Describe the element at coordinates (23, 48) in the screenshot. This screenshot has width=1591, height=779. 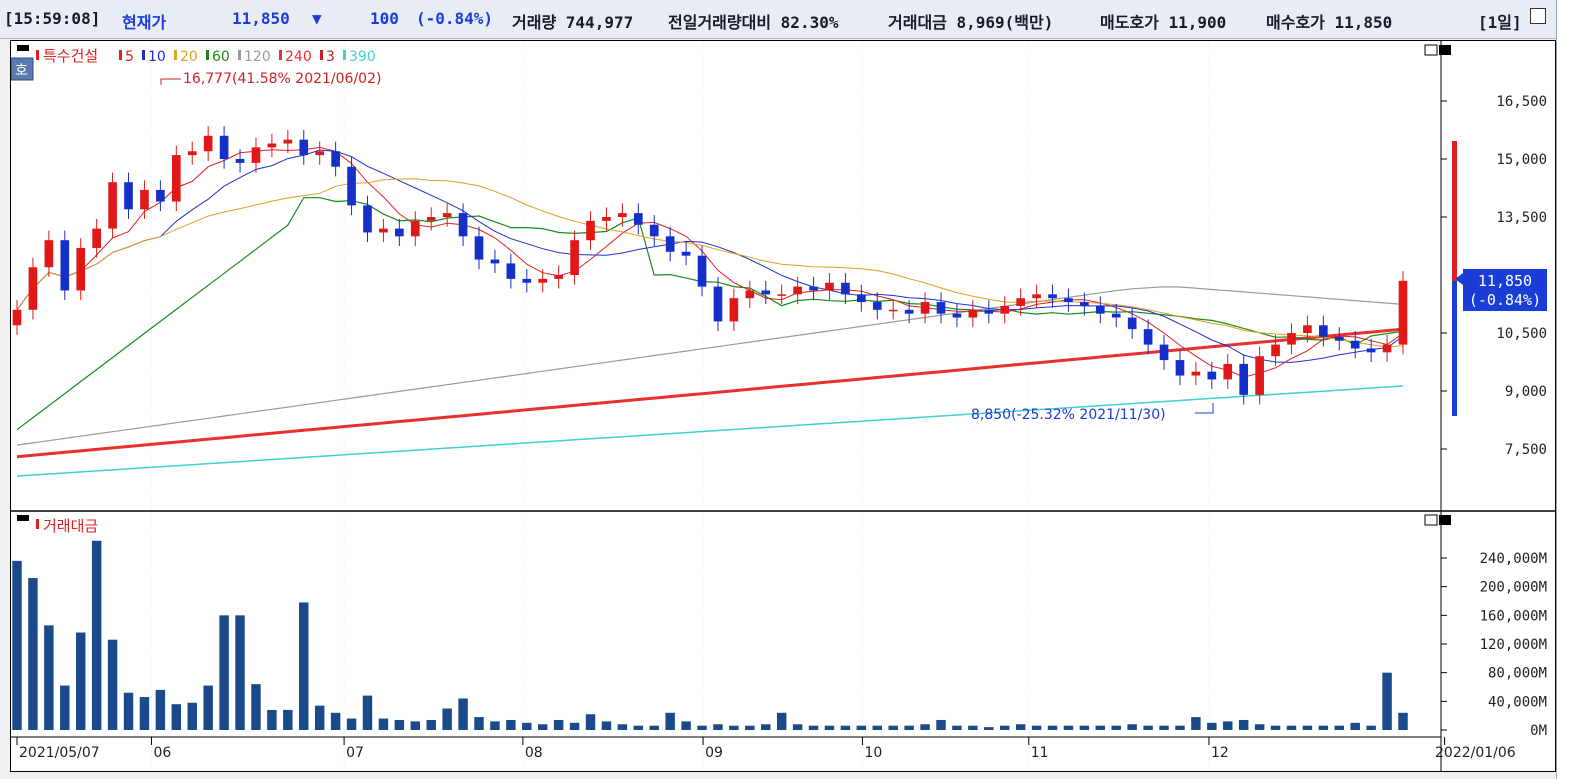
I see `panel-menu-icon` at that location.